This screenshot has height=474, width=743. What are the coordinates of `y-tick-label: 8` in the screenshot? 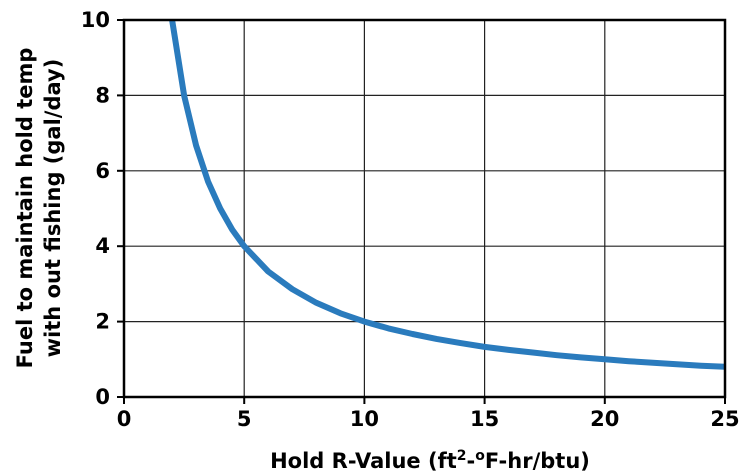 It's located at (102, 95).